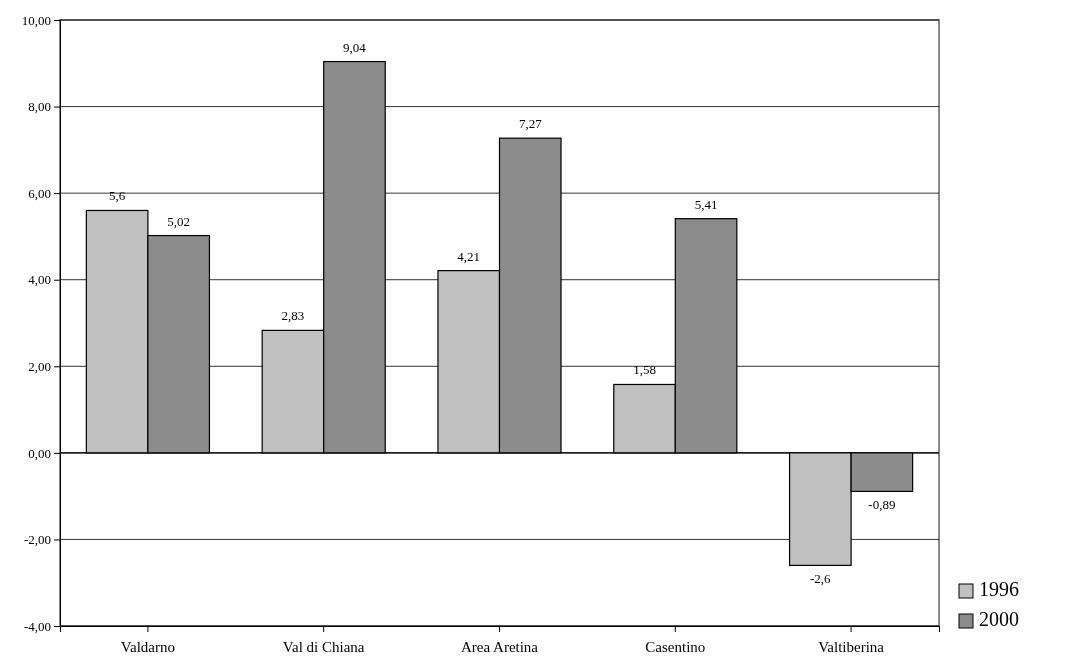 This screenshot has height=666, width=1069. Describe the element at coordinates (147, 646) in the screenshot. I see `x-tick-label: Valdarno` at that location.